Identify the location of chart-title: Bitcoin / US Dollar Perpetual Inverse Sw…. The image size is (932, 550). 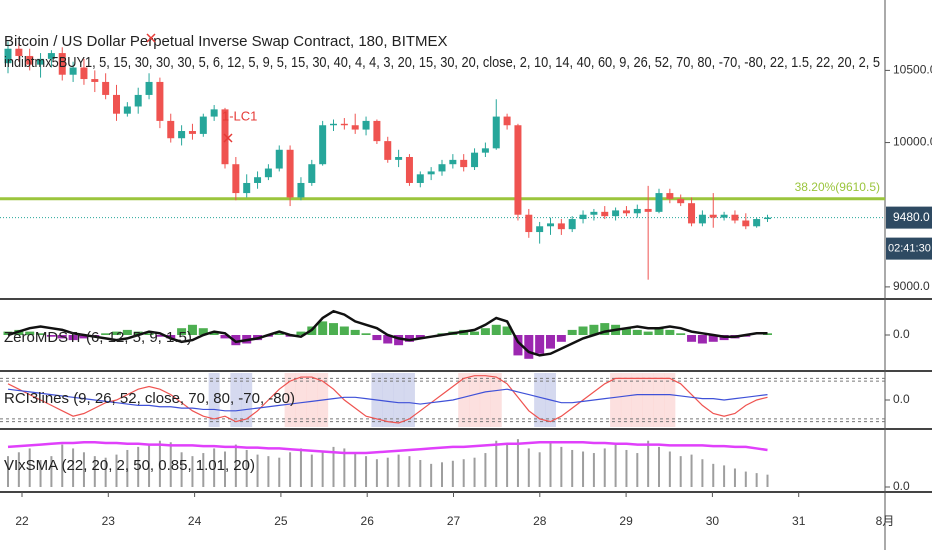
(226, 41).